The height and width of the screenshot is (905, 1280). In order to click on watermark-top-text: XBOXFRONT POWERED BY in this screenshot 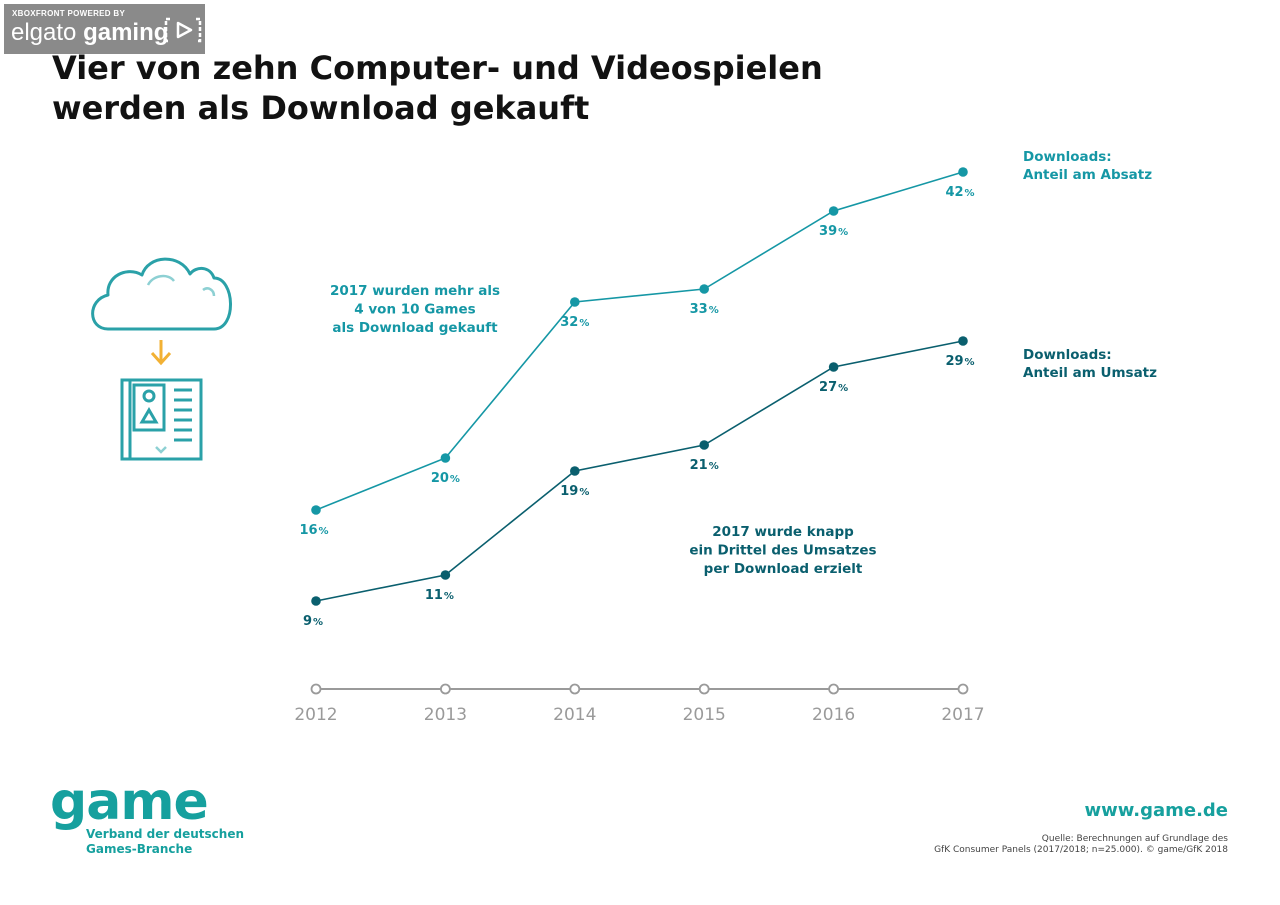, I will do `click(69, 13)`.